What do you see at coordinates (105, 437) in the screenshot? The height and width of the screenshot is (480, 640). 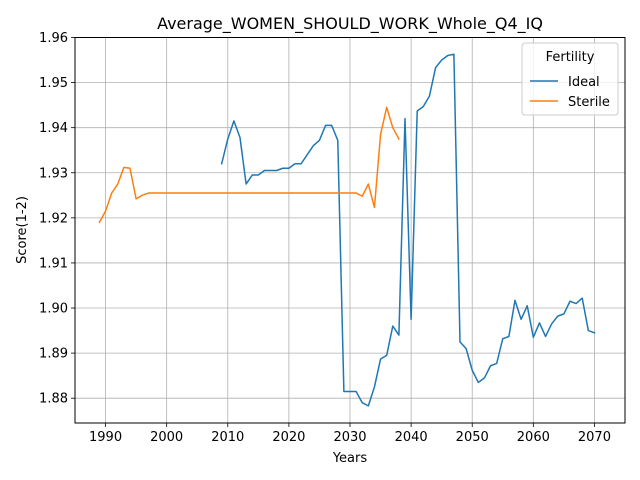 I see `x-tick-label: 1990` at bounding box center [105, 437].